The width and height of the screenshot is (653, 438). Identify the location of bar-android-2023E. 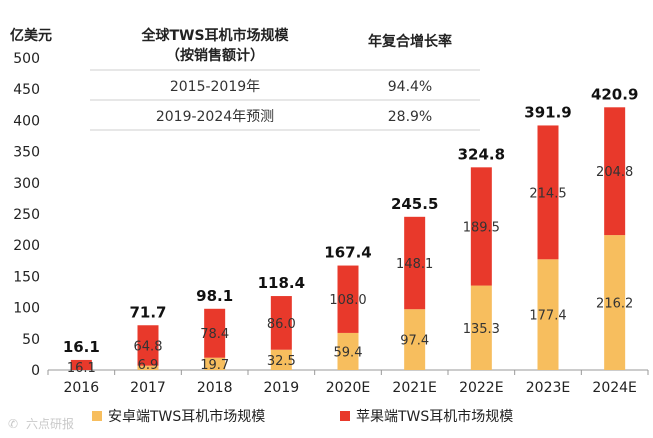
(548, 314).